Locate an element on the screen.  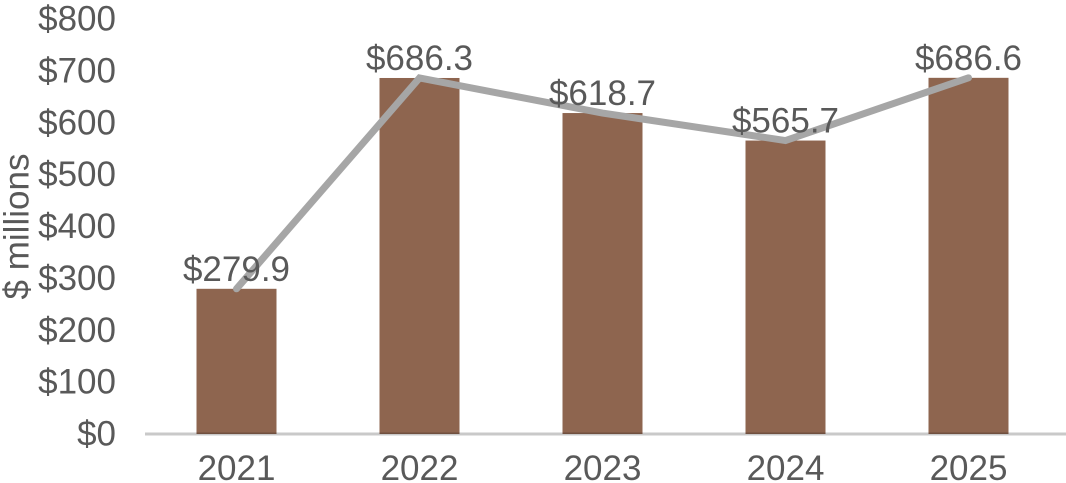
x-axis-label-2023: 2023 is located at coordinates (603, 466).